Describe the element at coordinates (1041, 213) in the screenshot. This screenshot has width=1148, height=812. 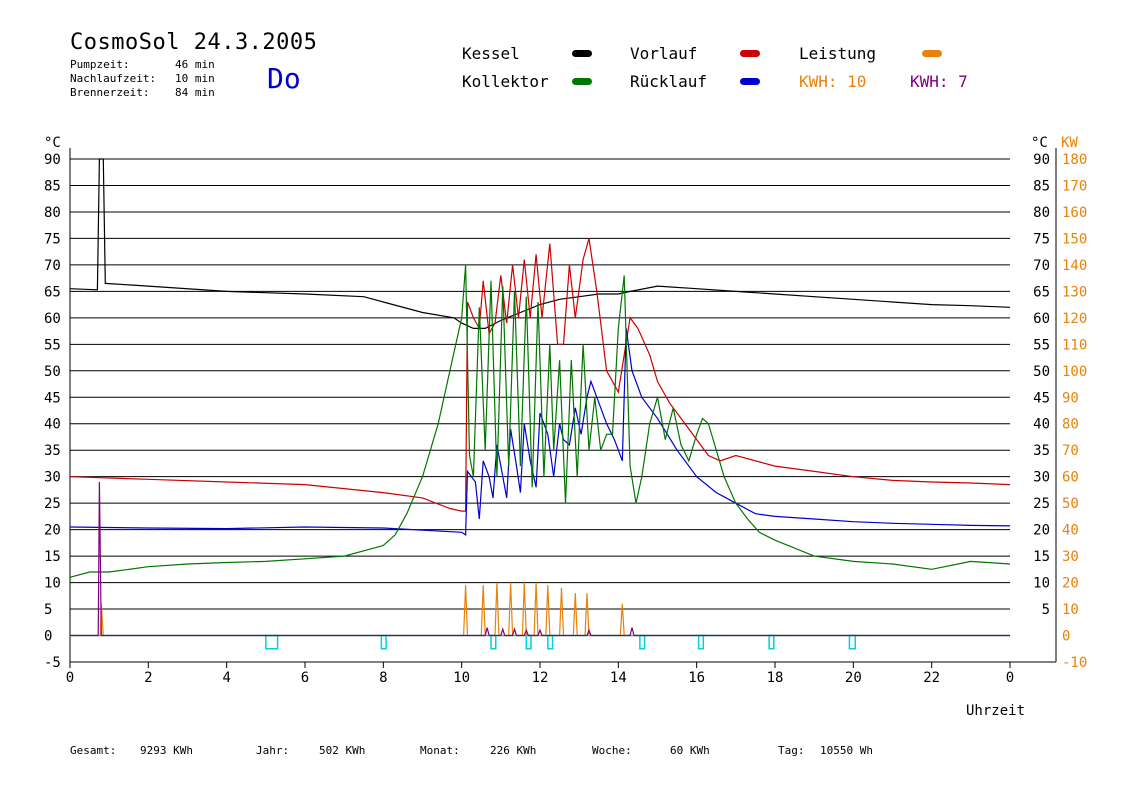
I see `y-tick-label-right: 80` at that location.